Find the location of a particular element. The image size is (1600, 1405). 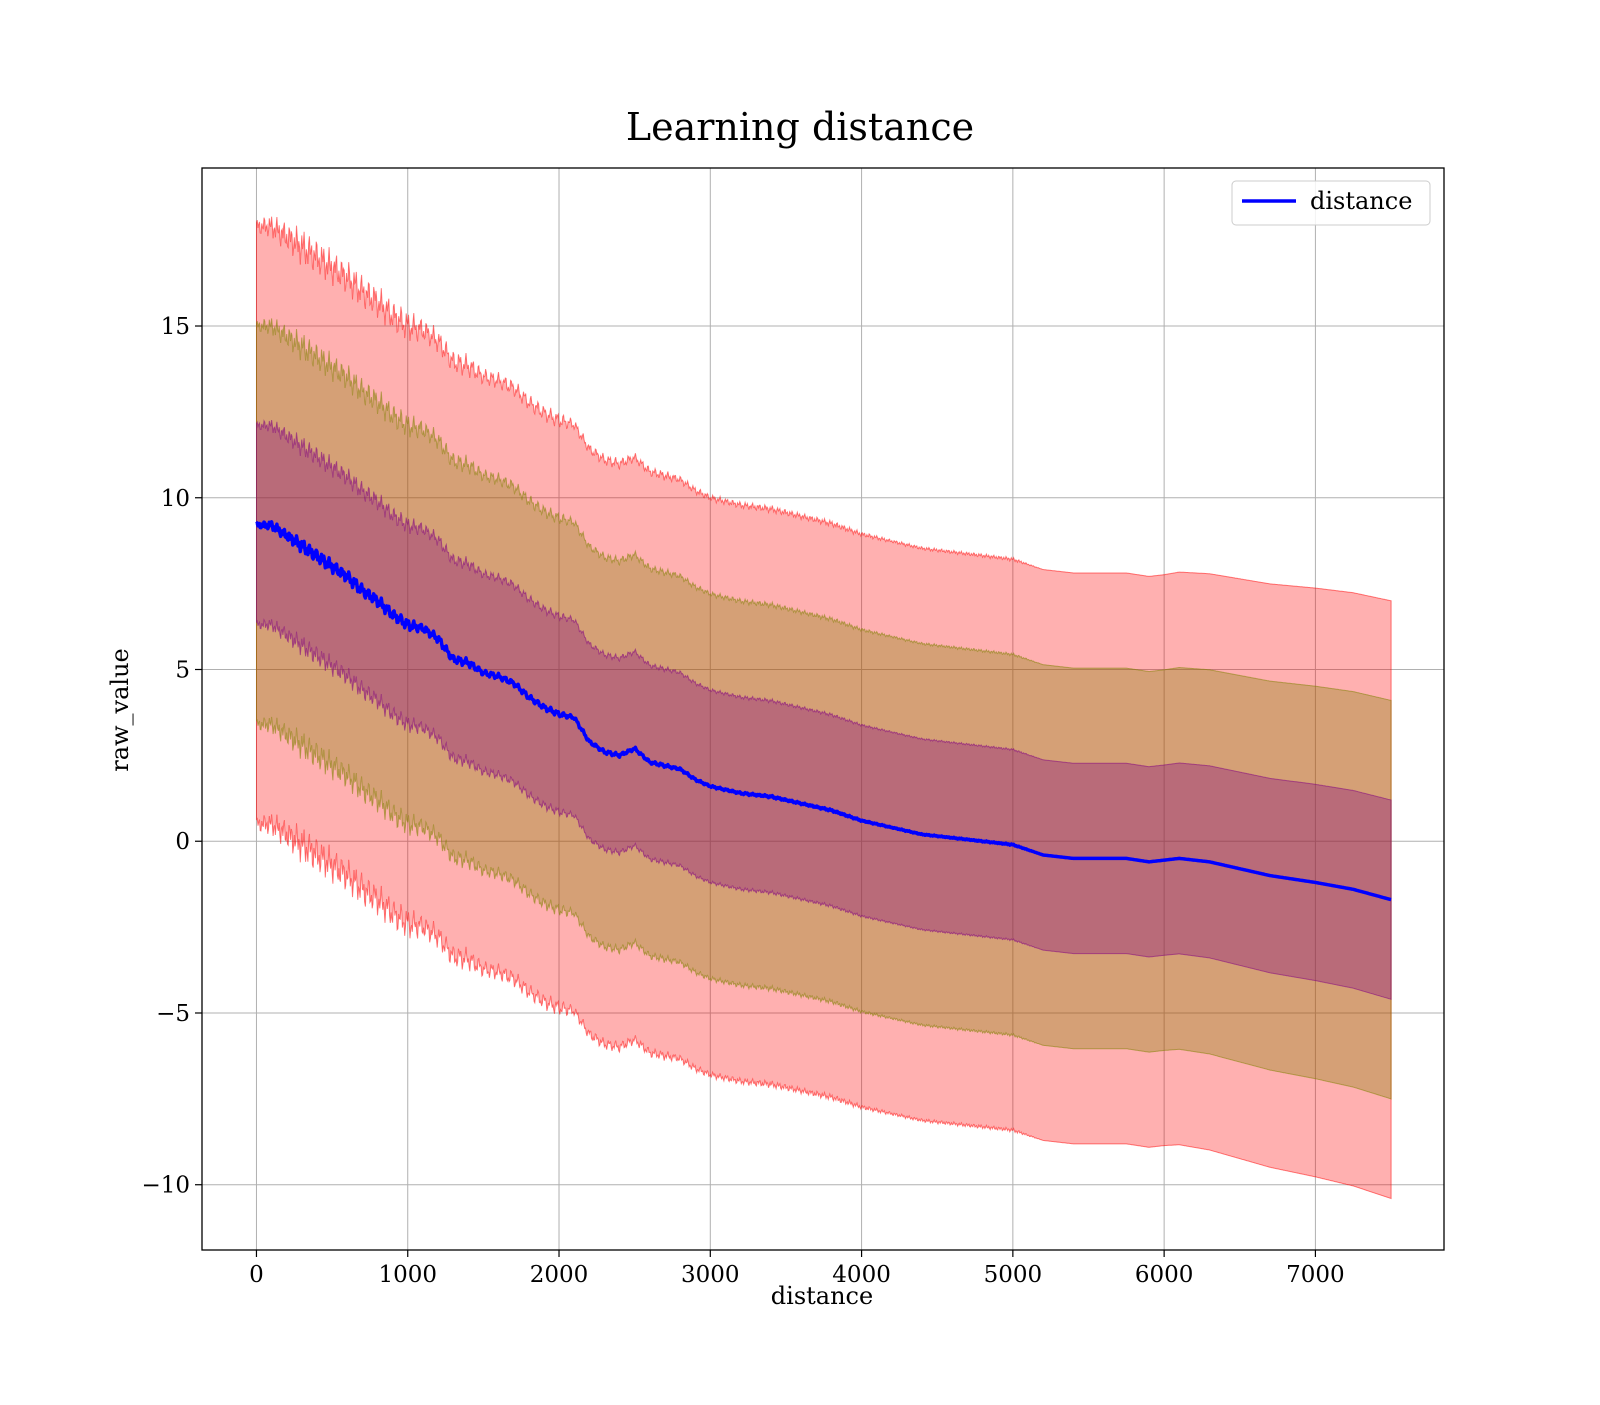

x-axis-label: distance is located at coordinates (822, 1296).